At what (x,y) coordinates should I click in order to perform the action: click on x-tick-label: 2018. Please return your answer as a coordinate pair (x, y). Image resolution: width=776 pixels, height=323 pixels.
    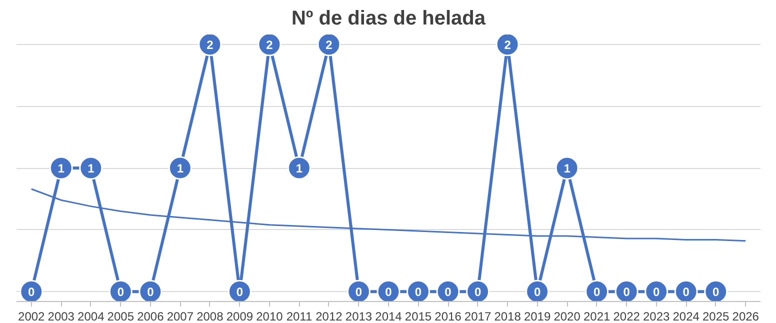
    Looking at the image, I should click on (508, 316).